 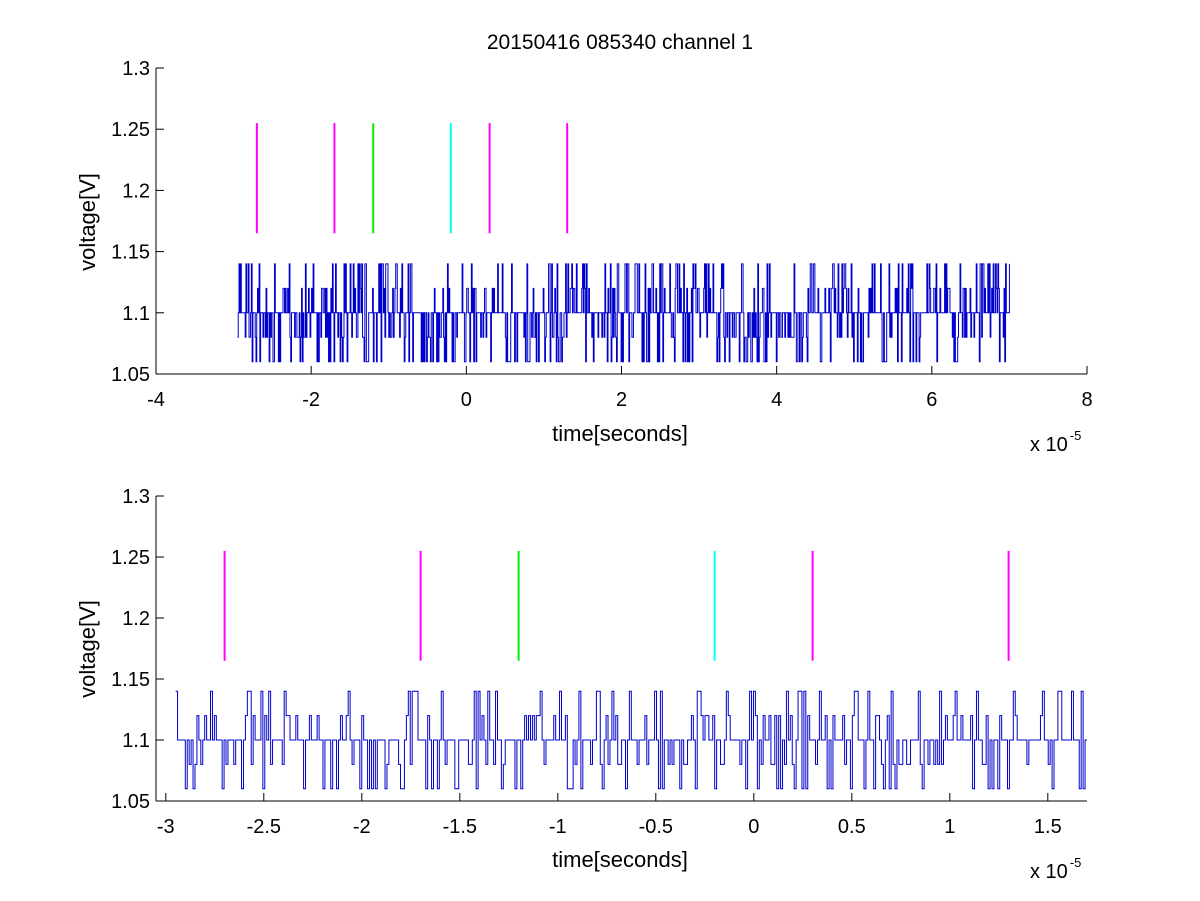 What do you see at coordinates (656, 827) in the screenshot?
I see `bottom-plot-xtick-label: -0.5` at bounding box center [656, 827].